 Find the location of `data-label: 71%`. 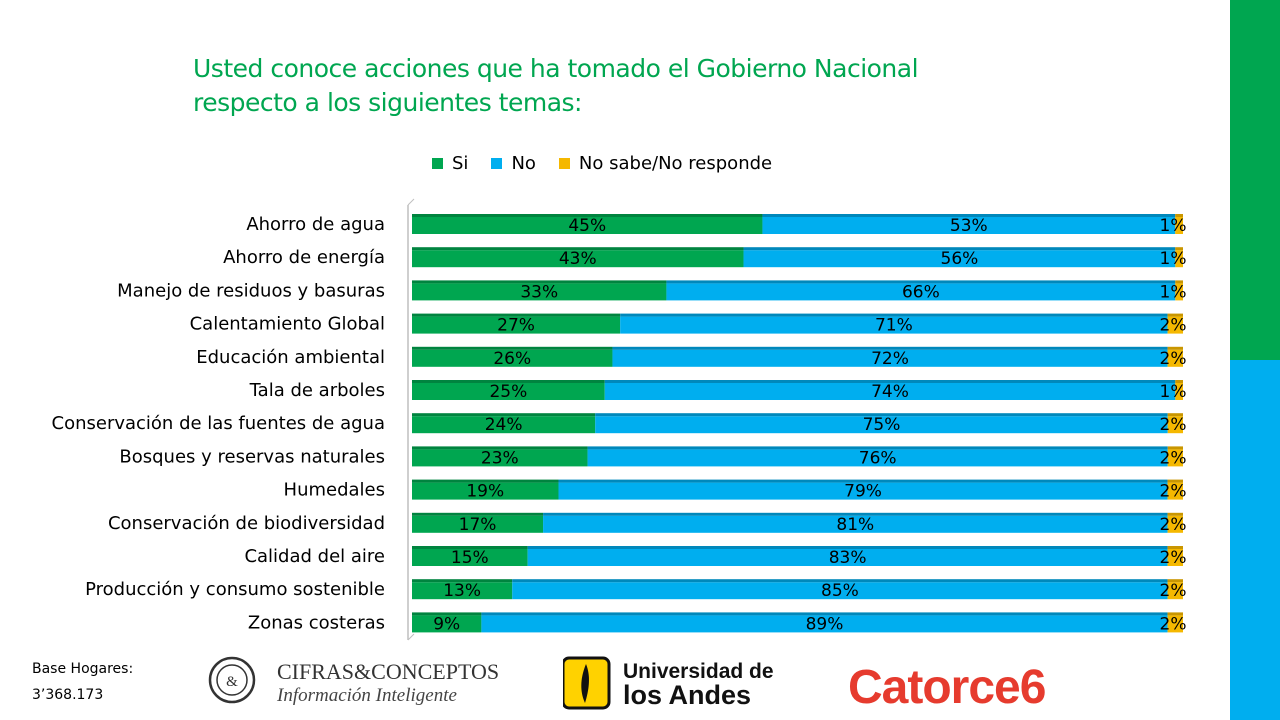

data-label: 71% is located at coordinates (894, 326).